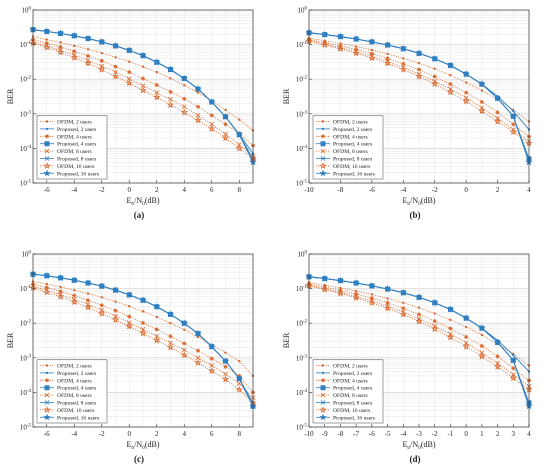 The width and height of the screenshot is (550, 470). Describe the element at coordinates (74, 152) in the screenshot. I see `legend-entry-4: OFDM, 8 users` at that location.